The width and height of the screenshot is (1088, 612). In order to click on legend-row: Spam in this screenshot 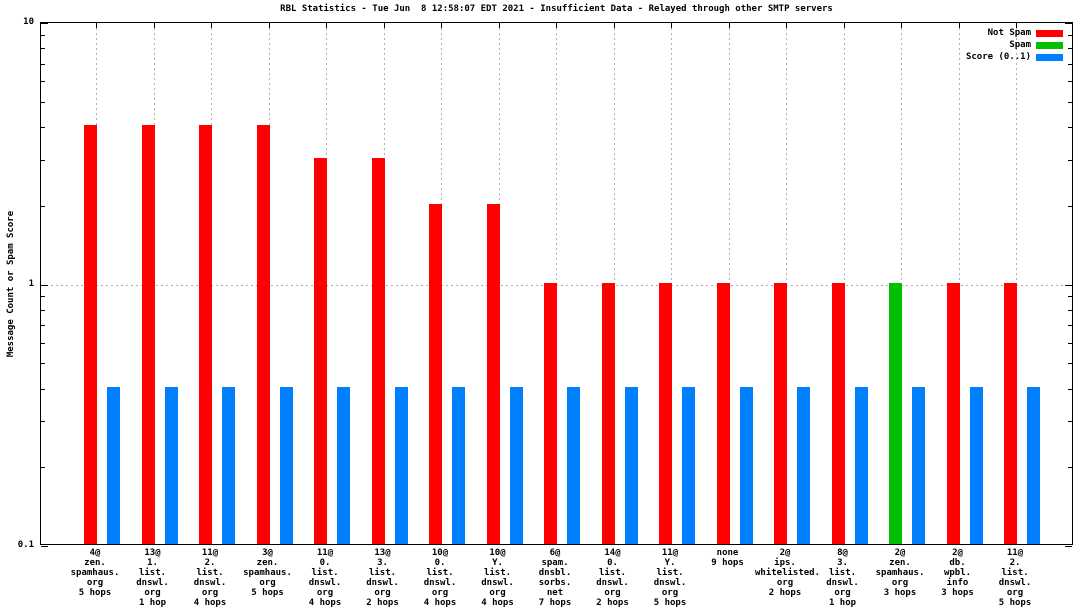, I will do `click(1014, 45)`.